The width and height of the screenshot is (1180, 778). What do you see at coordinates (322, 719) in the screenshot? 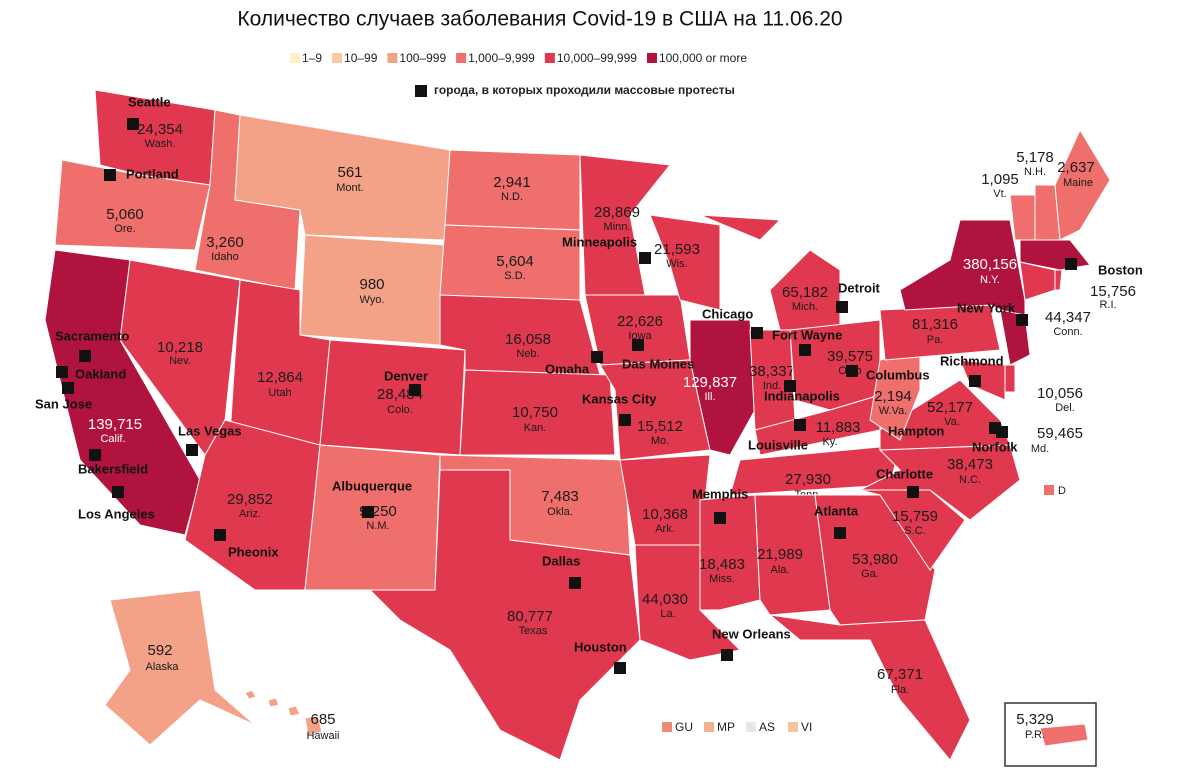
I see `case-count: 685` at bounding box center [322, 719].